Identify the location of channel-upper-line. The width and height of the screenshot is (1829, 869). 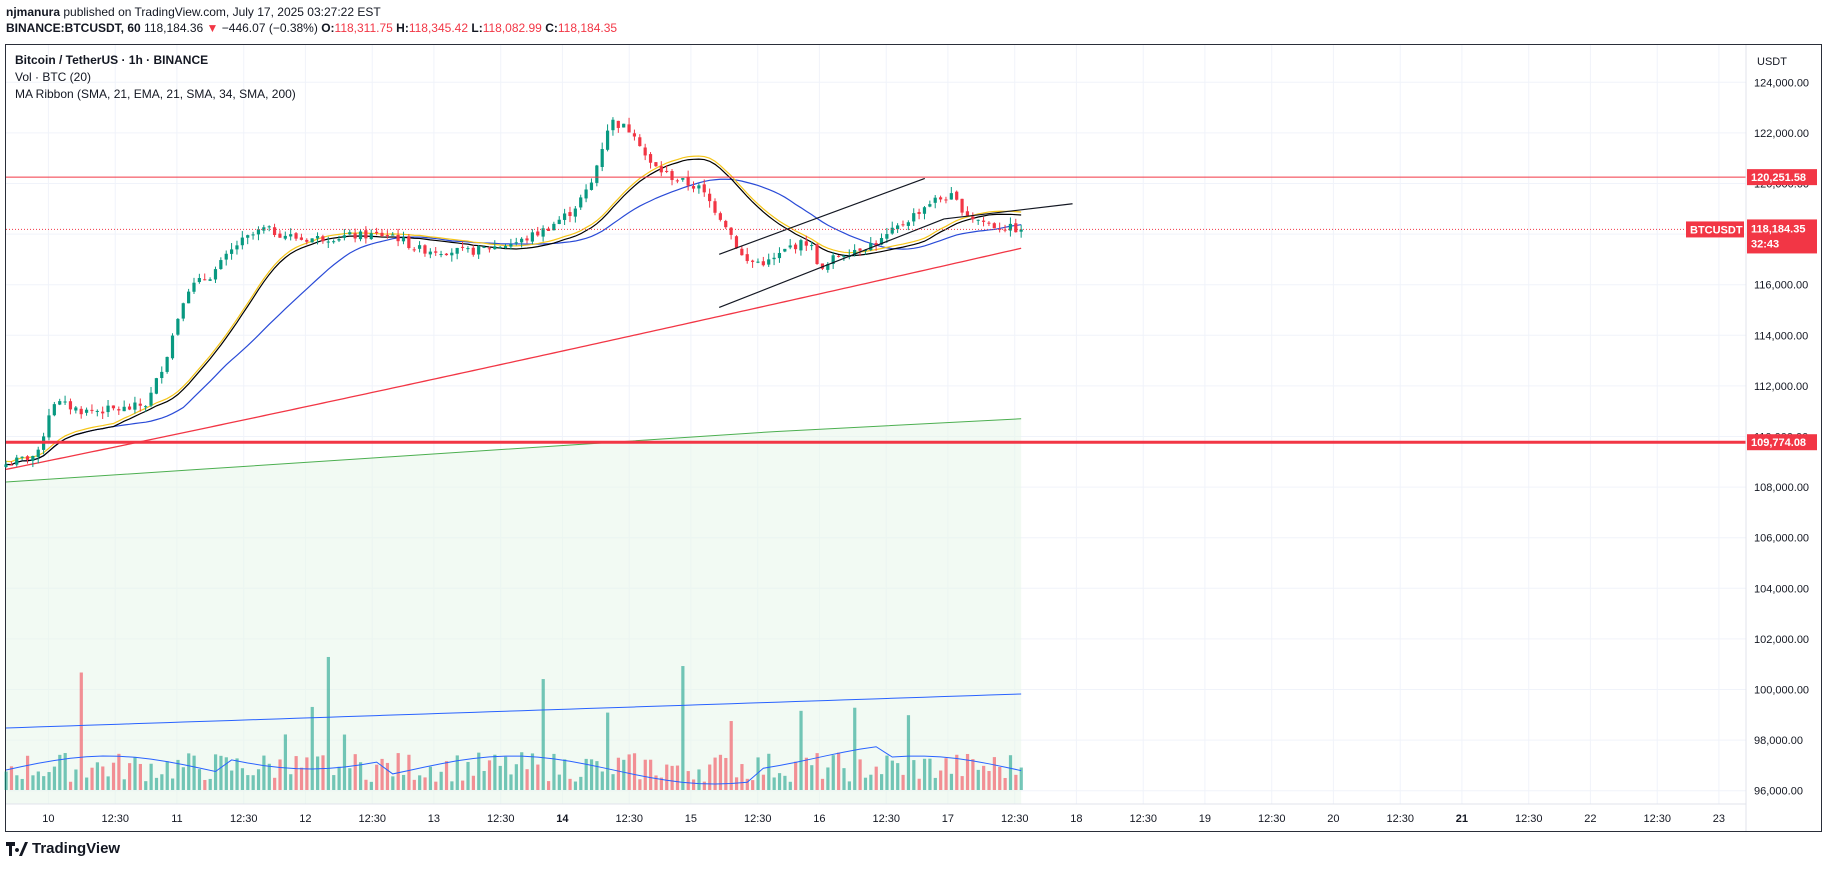
(821, 216).